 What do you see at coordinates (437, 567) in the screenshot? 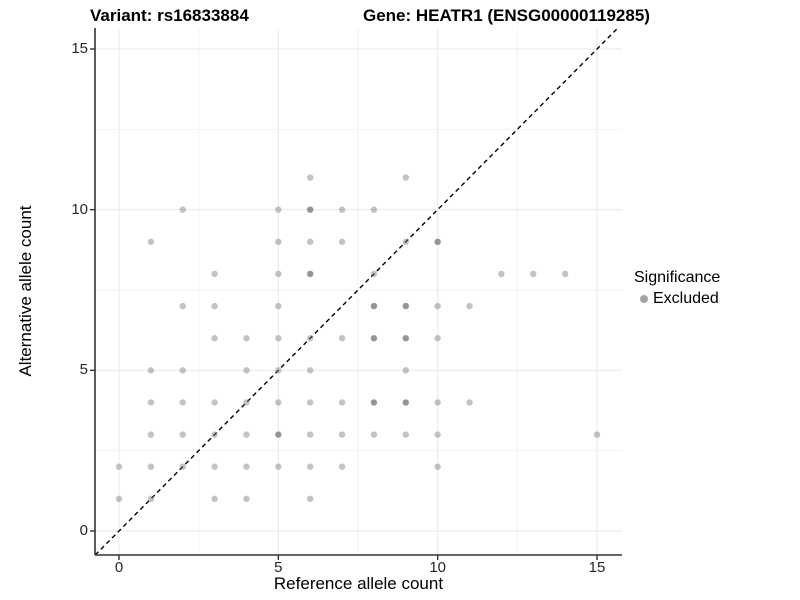
I see `x-tick-label: 10` at bounding box center [437, 567].